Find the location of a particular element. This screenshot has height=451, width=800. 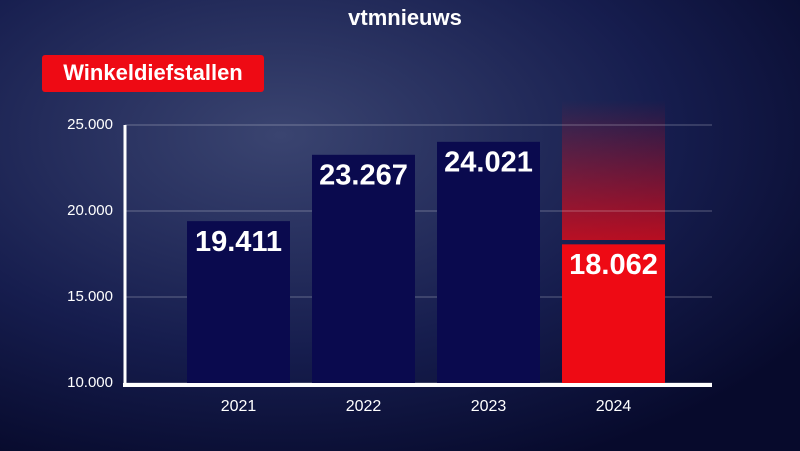

x-tick-label: 2021 is located at coordinates (239, 406).